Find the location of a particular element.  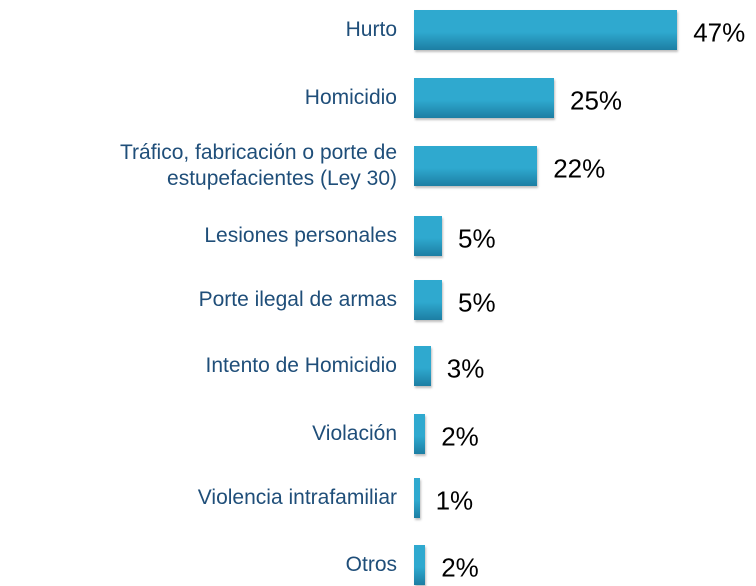

value-label: 47% is located at coordinates (719, 32).